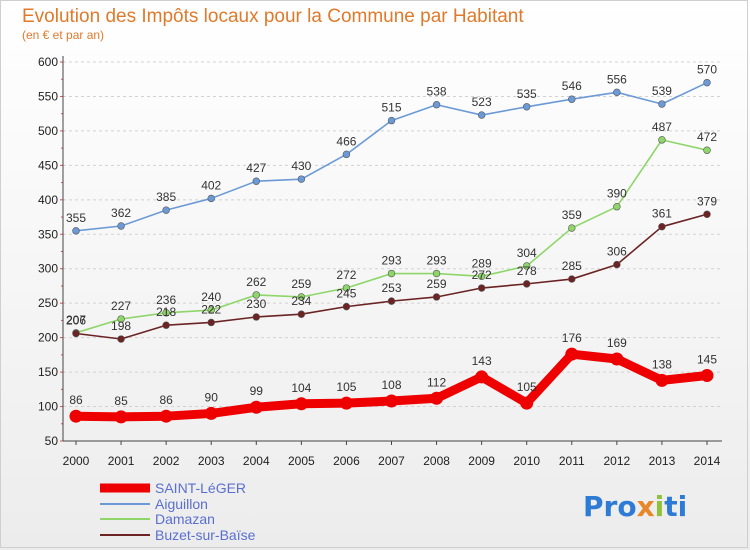 This screenshot has width=750, height=550. Describe the element at coordinates (301, 388) in the screenshot. I see `data-label: 104` at that location.